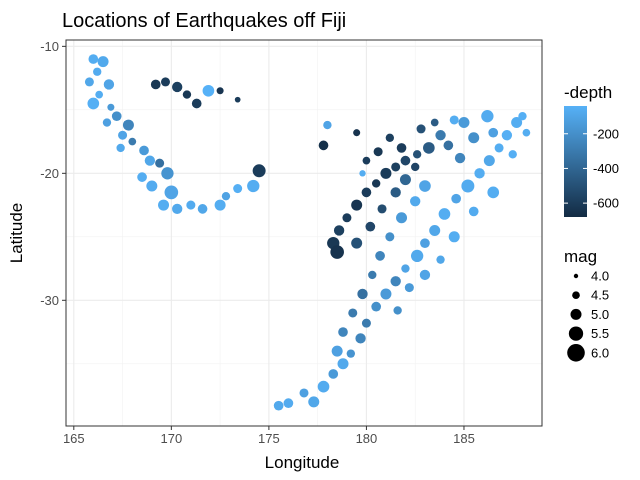 The image size is (640, 480). I want to click on size-legend-label: 5.5, so click(600, 333).